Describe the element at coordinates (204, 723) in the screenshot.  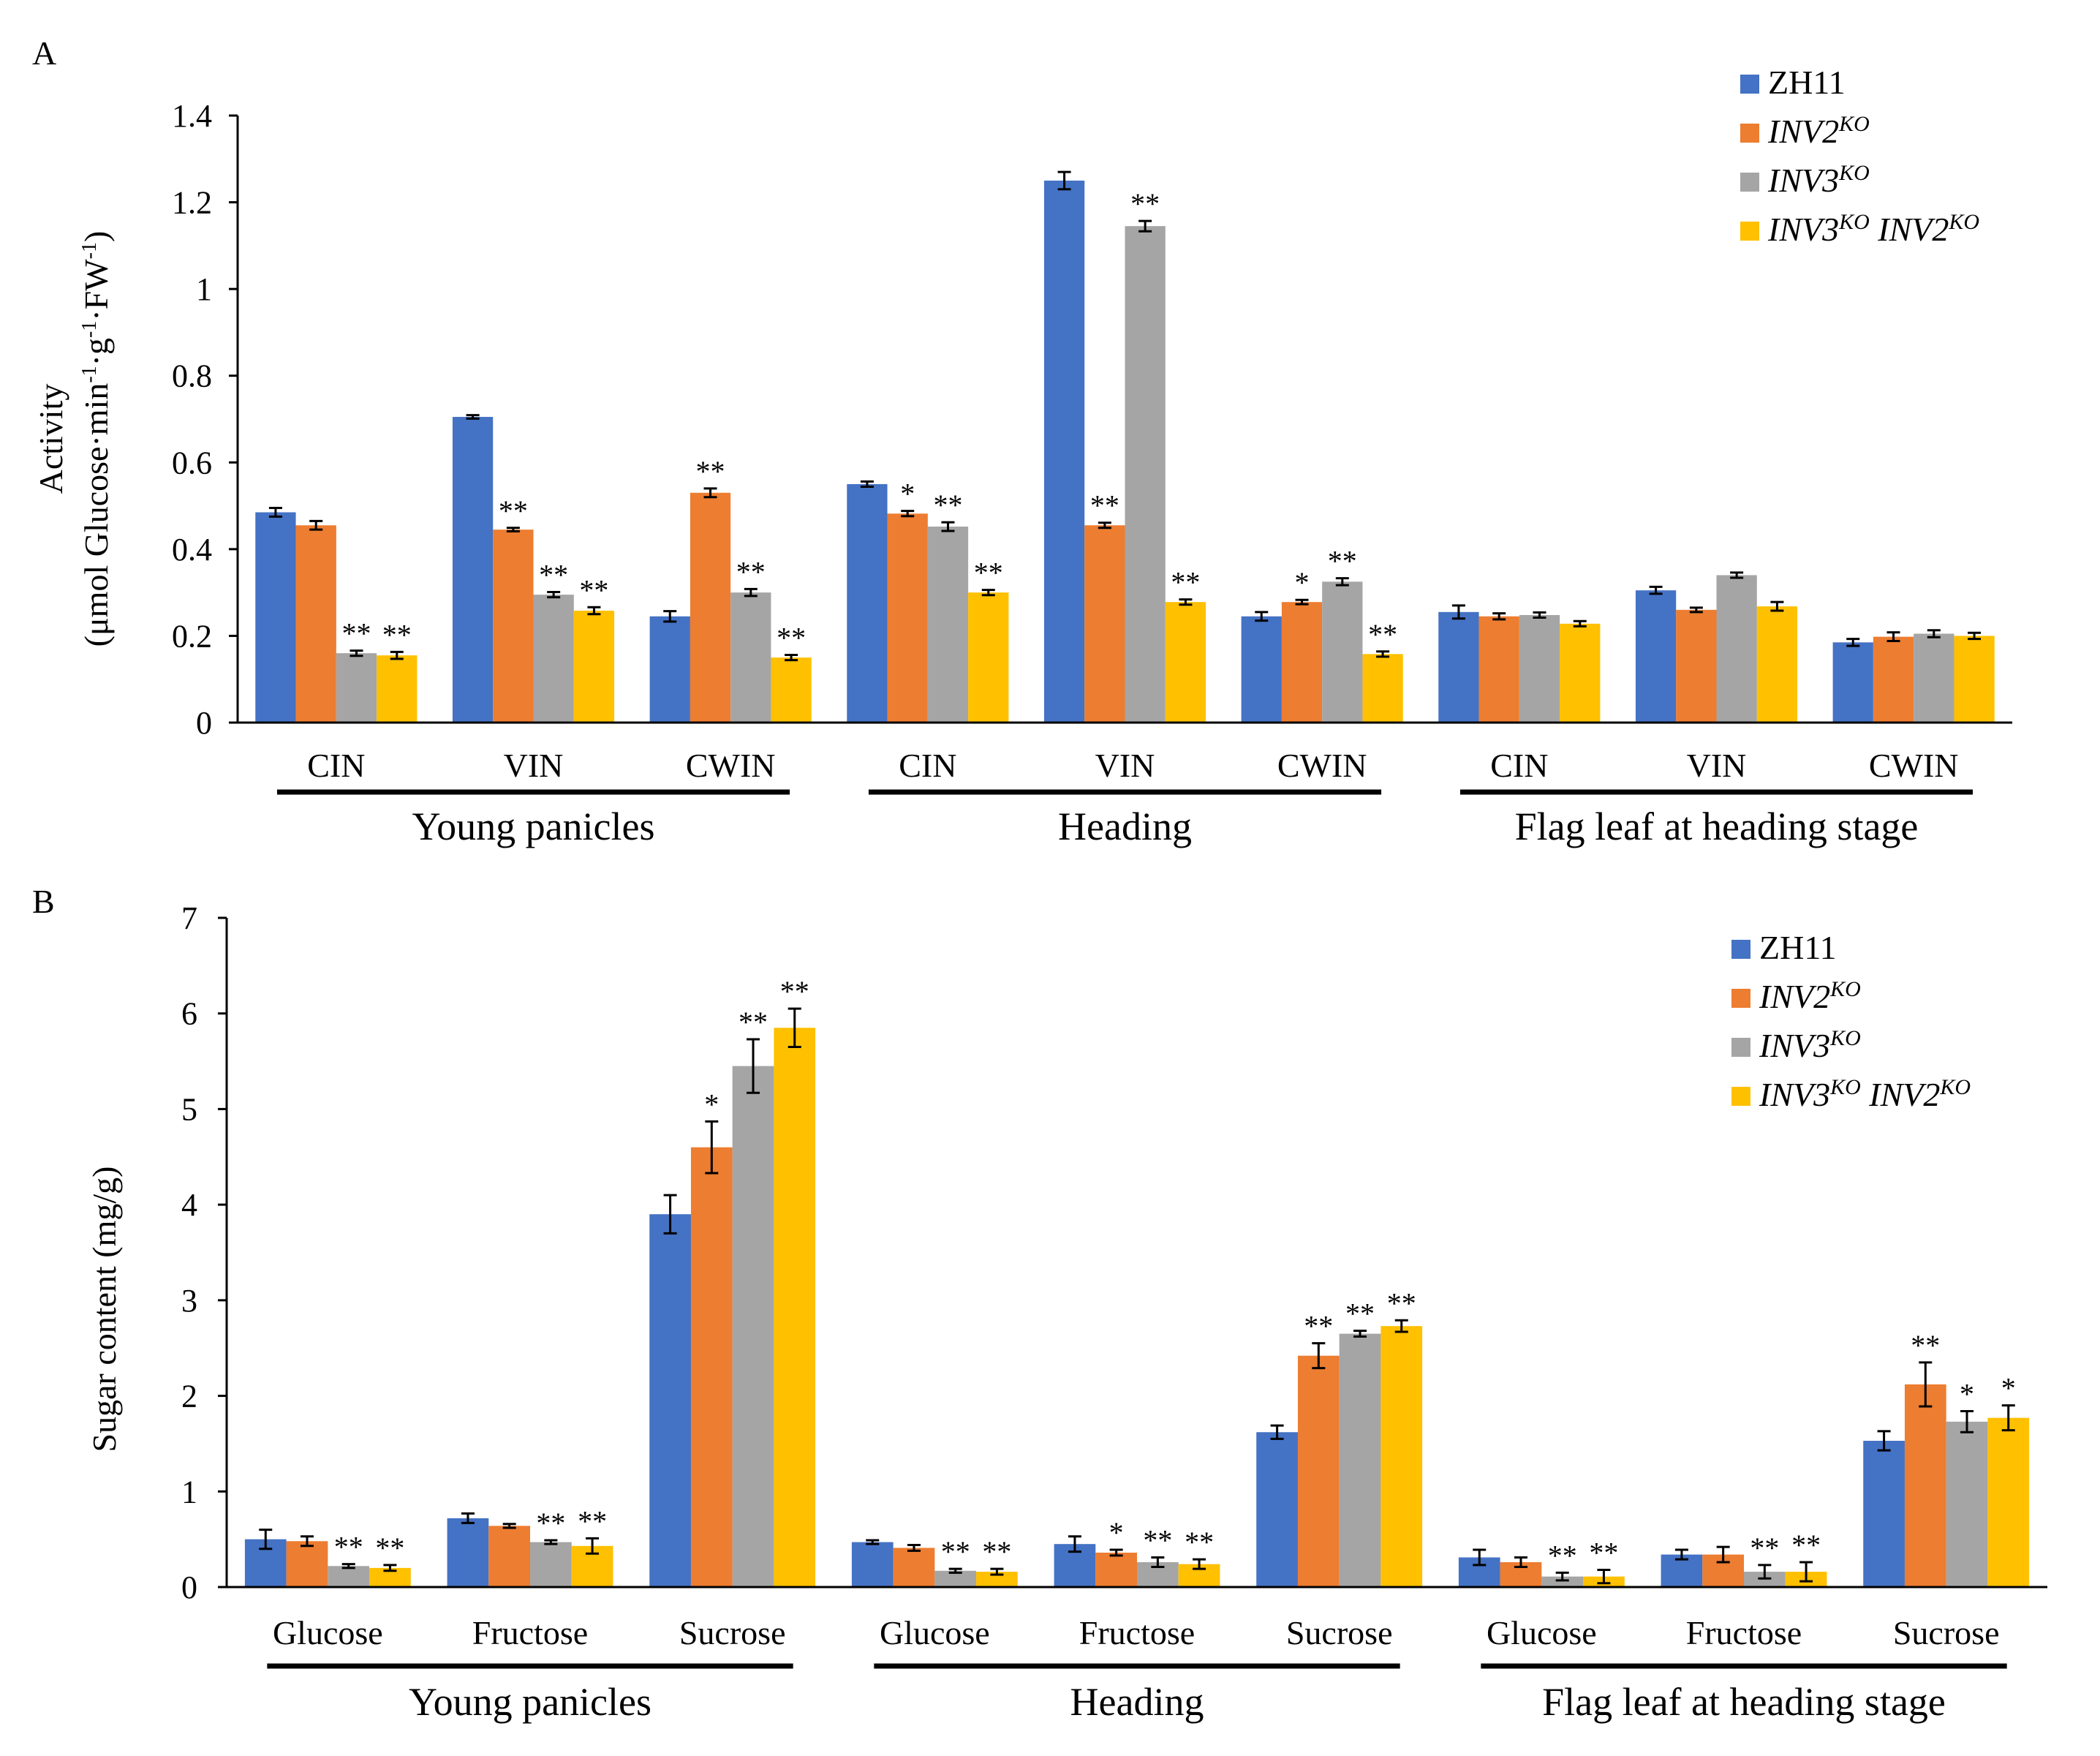
I see `y-tick-label: 0` at that location.